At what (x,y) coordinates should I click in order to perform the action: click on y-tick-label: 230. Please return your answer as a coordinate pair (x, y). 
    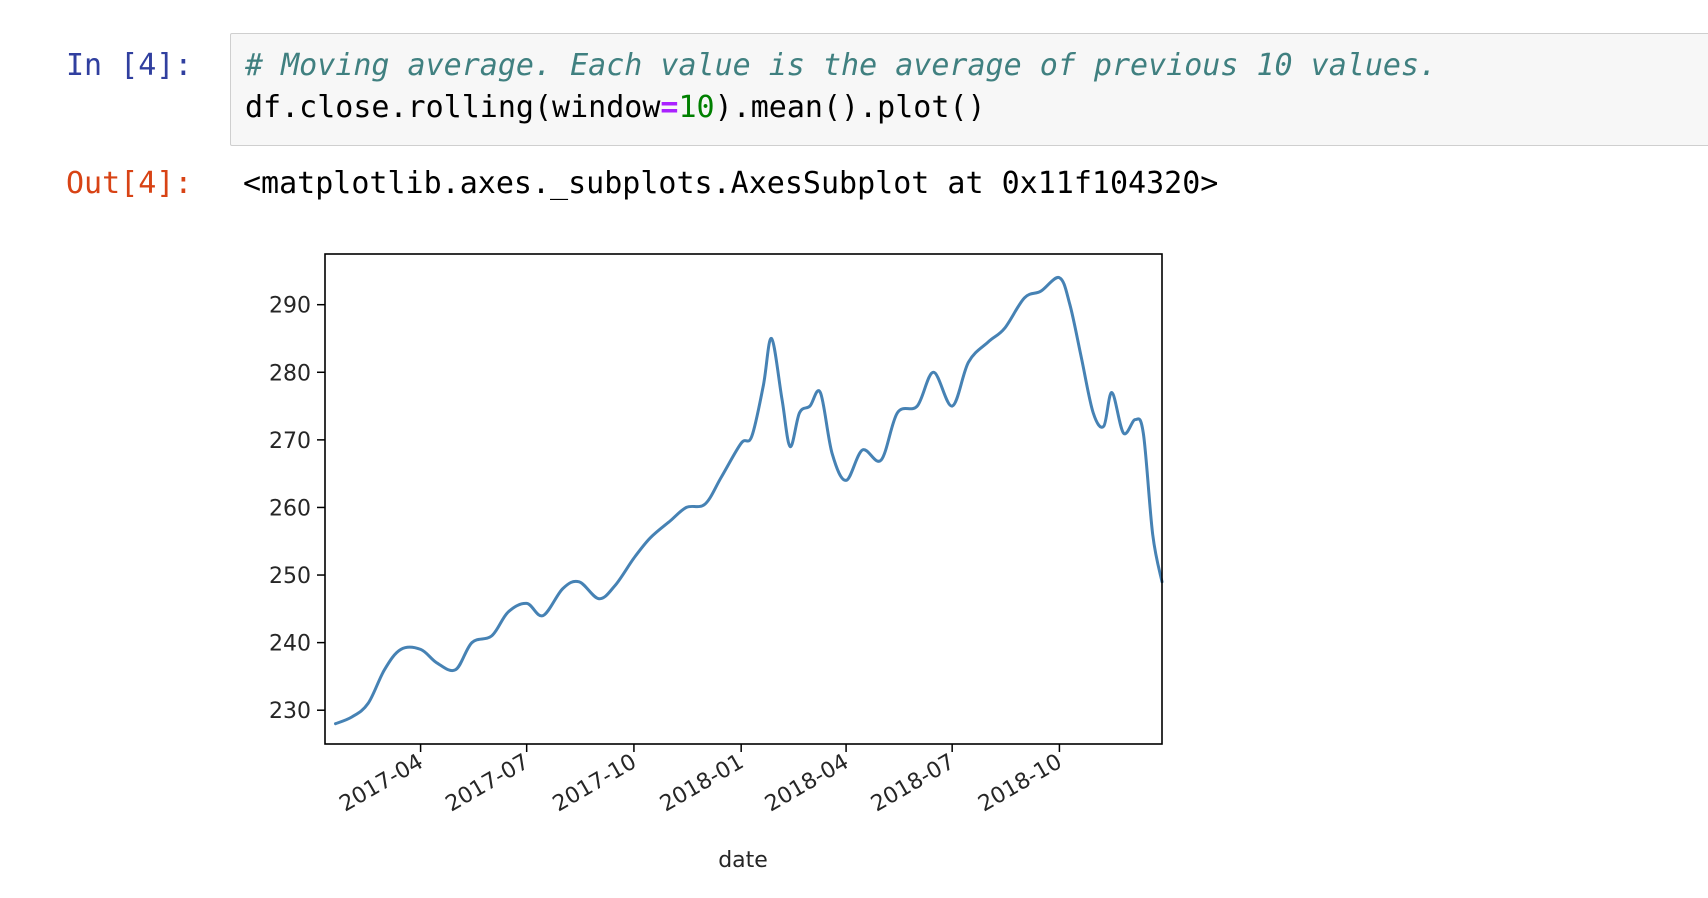
    Looking at the image, I should click on (290, 711).